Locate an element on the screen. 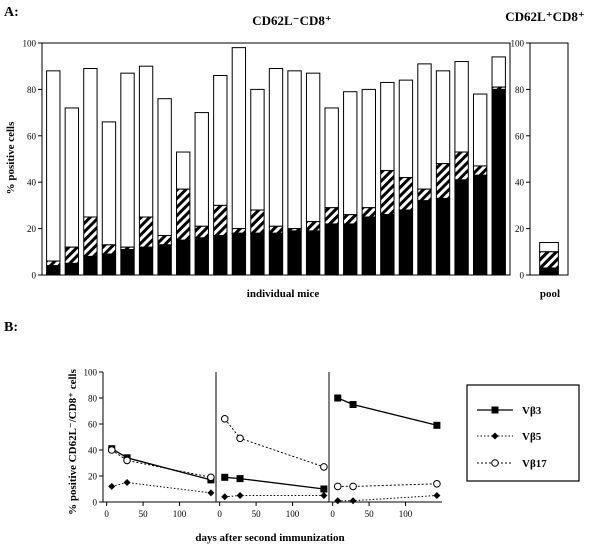 Image resolution: width=589 pixels, height=548 pixels. panel-a-left-y-axis: 0 20 40 60 80 100 is located at coordinates (32, 160).